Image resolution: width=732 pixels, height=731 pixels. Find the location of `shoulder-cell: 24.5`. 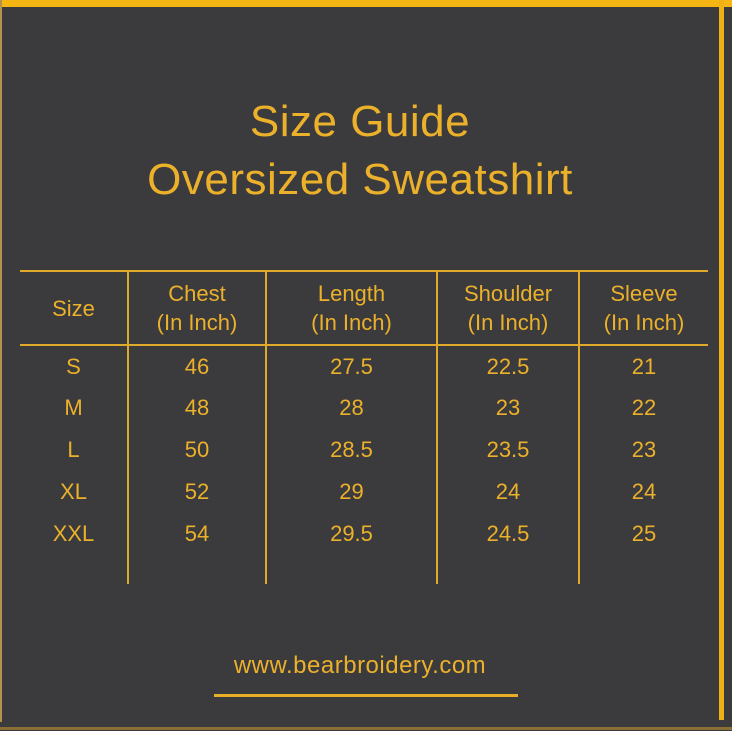

shoulder-cell: 24.5 is located at coordinates (508, 534).